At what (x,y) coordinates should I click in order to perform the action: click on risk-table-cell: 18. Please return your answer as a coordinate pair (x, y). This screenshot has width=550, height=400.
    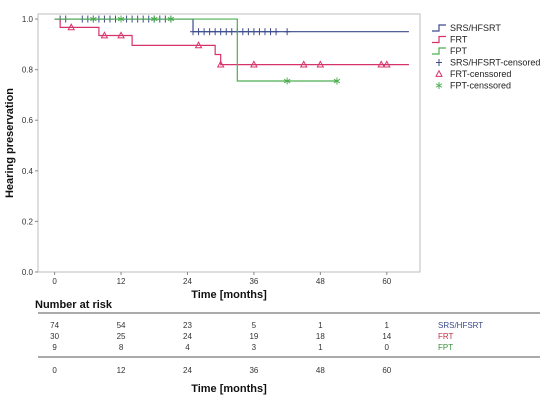
    Looking at the image, I should click on (320, 336).